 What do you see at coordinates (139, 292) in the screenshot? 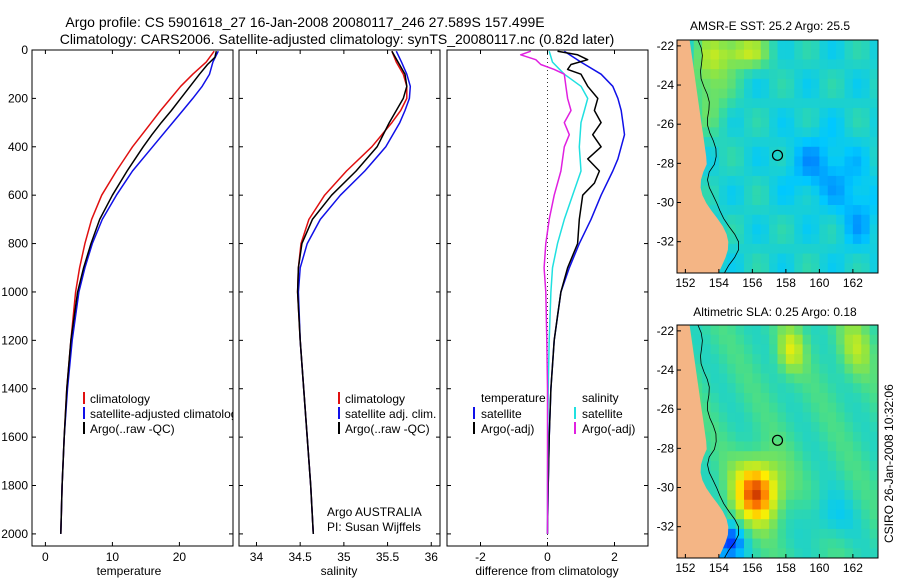
I see `series-satellite-adjusted-climatology` at bounding box center [139, 292].